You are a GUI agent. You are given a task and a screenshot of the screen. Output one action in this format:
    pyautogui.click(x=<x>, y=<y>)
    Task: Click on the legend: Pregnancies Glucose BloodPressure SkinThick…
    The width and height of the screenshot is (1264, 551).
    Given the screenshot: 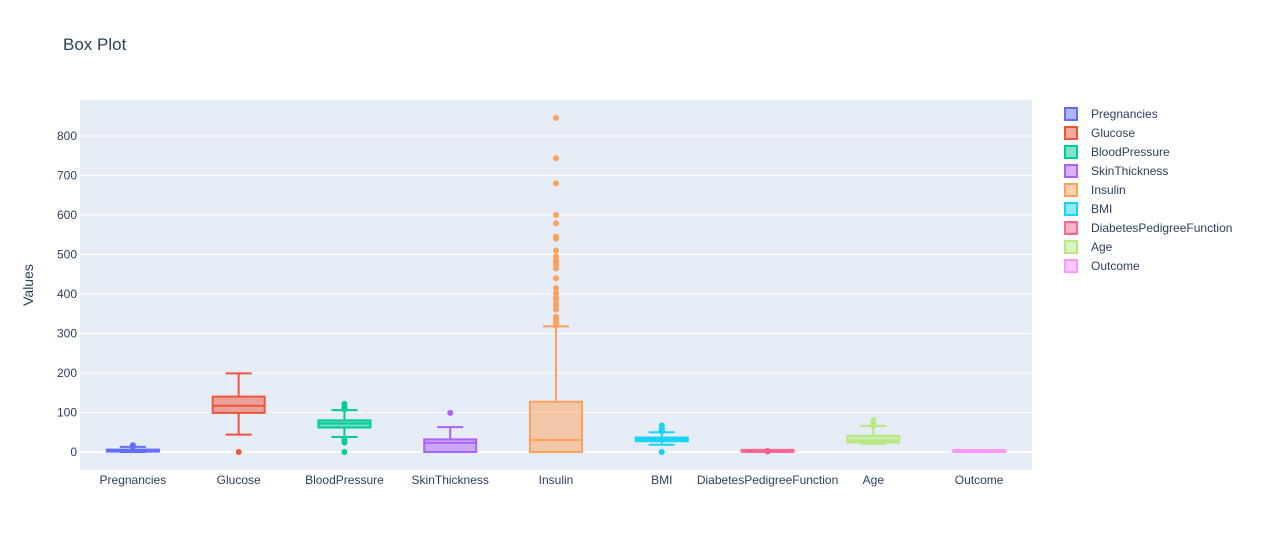 What is the action you would take?
    pyautogui.click(x=1148, y=190)
    